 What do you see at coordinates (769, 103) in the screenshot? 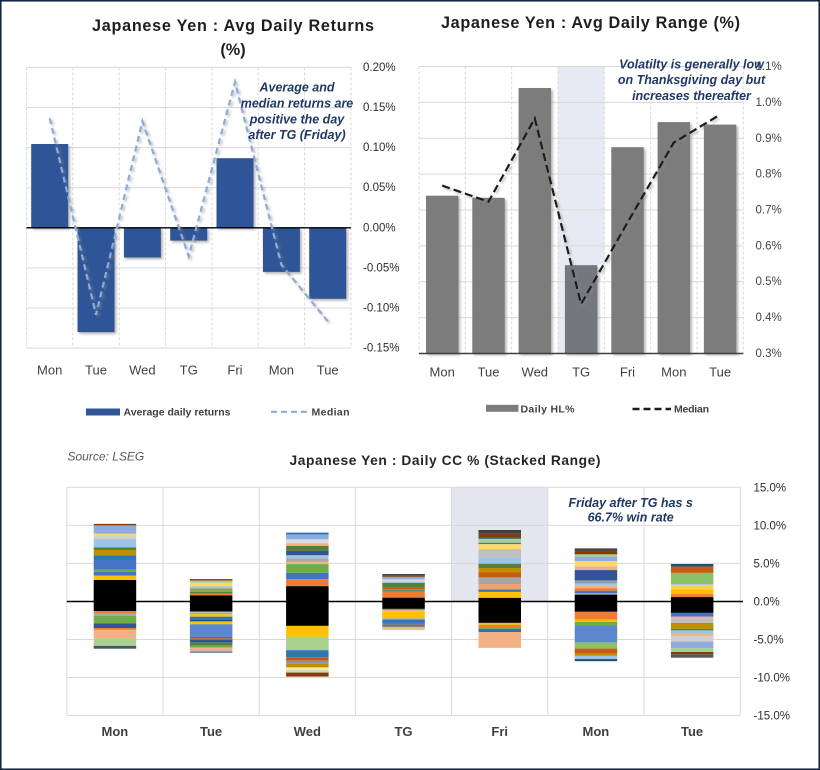
I see `svg-text: 1.0%` at bounding box center [769, 103].